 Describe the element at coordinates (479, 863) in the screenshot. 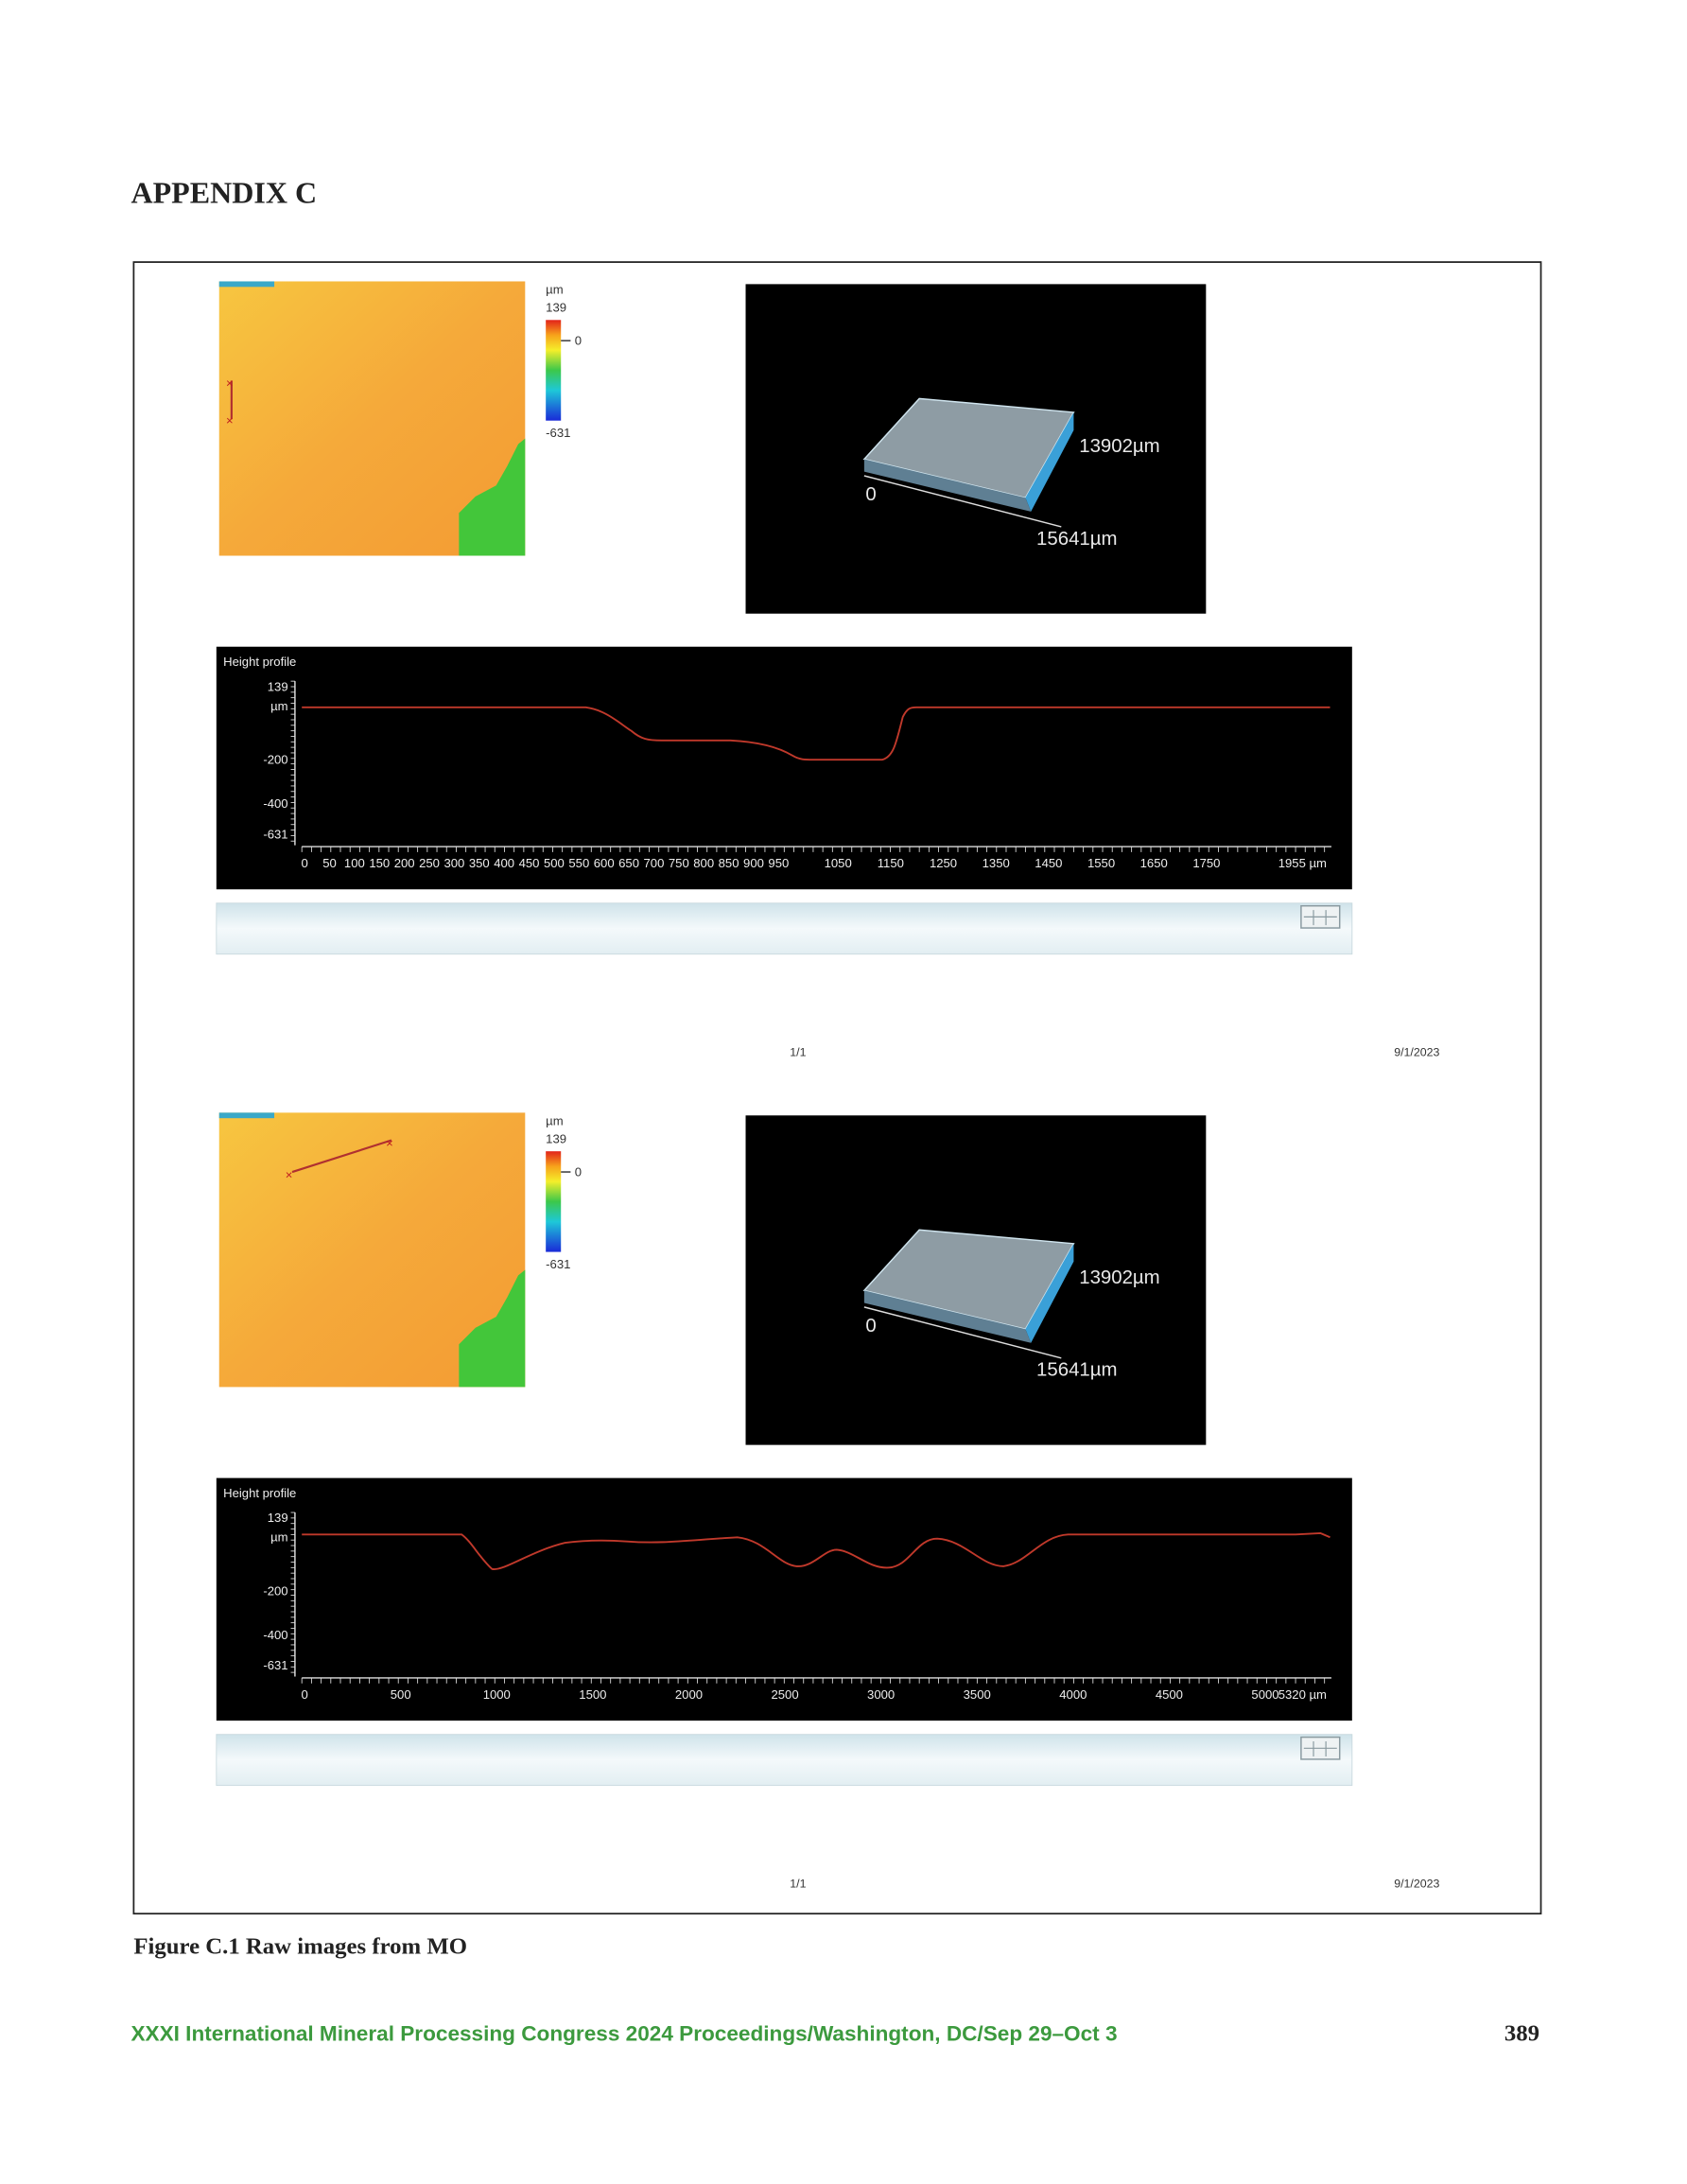

I see `x-label: 350` at that location.